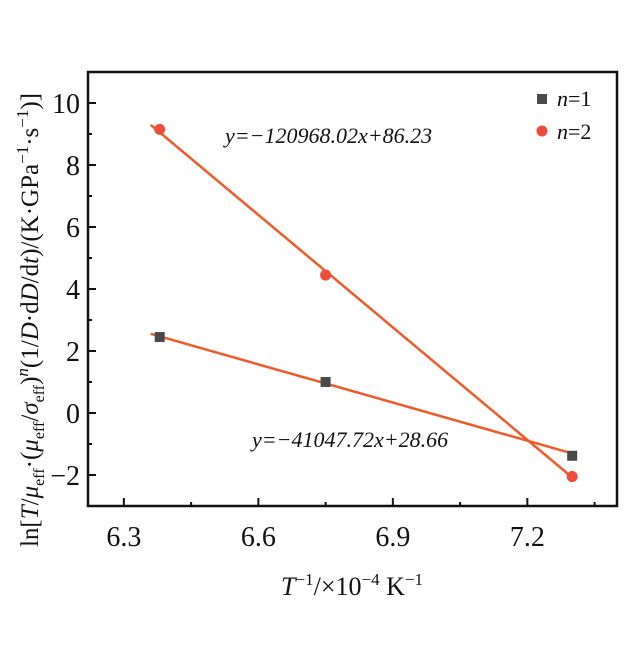 This screenshot has width=636, height=645. I want to click on fit-label-n2: y=−120968.02x+86.23, so click(327, 135).